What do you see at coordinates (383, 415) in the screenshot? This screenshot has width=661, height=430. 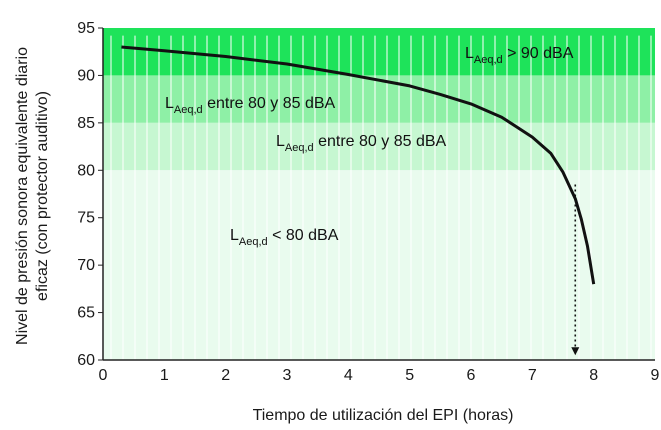 I see `x-axis-title: Tiempo de utilización del EPI (horas)` at bounding box center [383, 415].